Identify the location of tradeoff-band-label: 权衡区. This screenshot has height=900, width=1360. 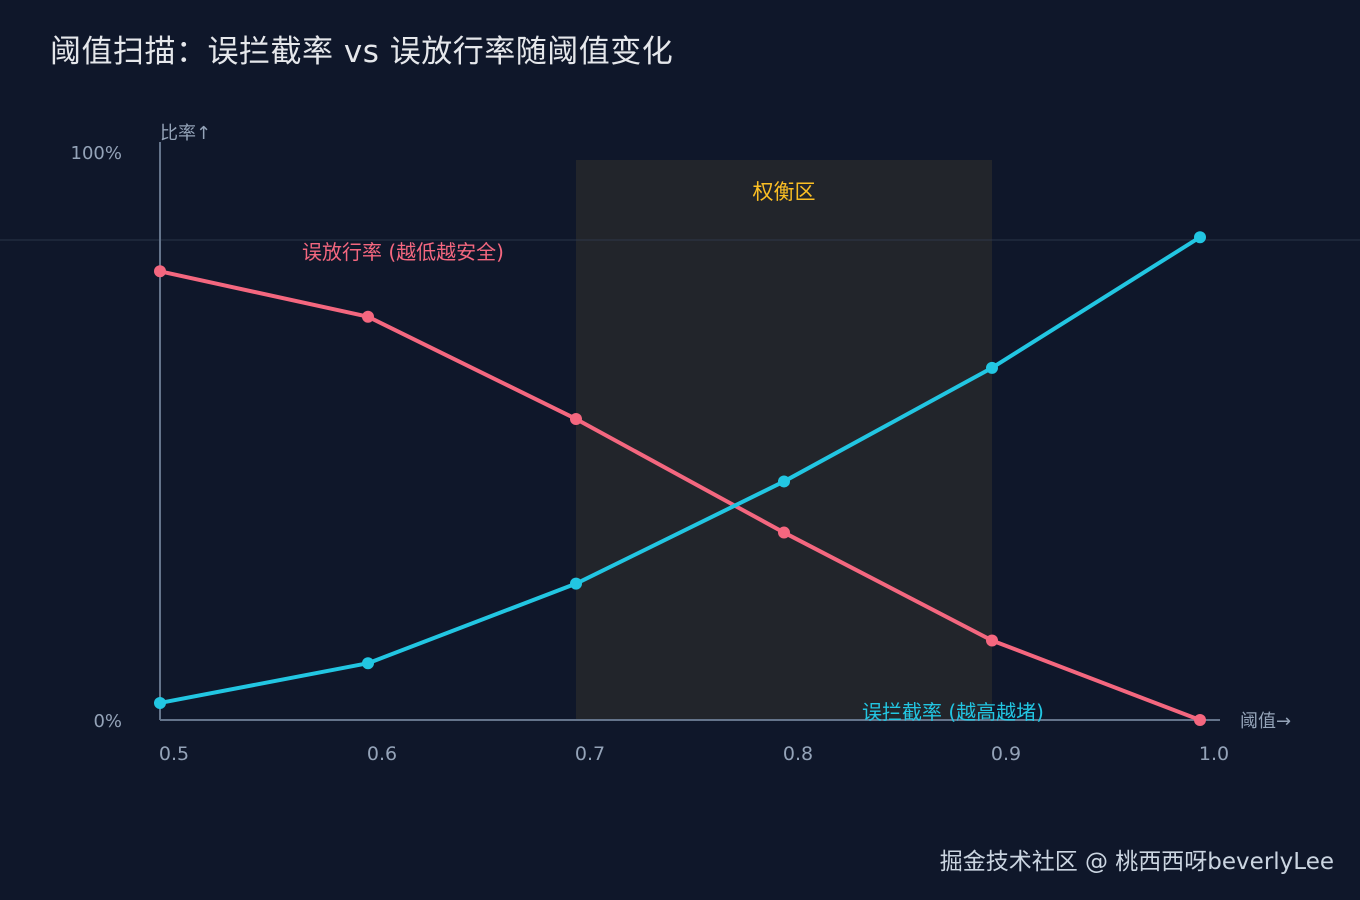
(784, 192).